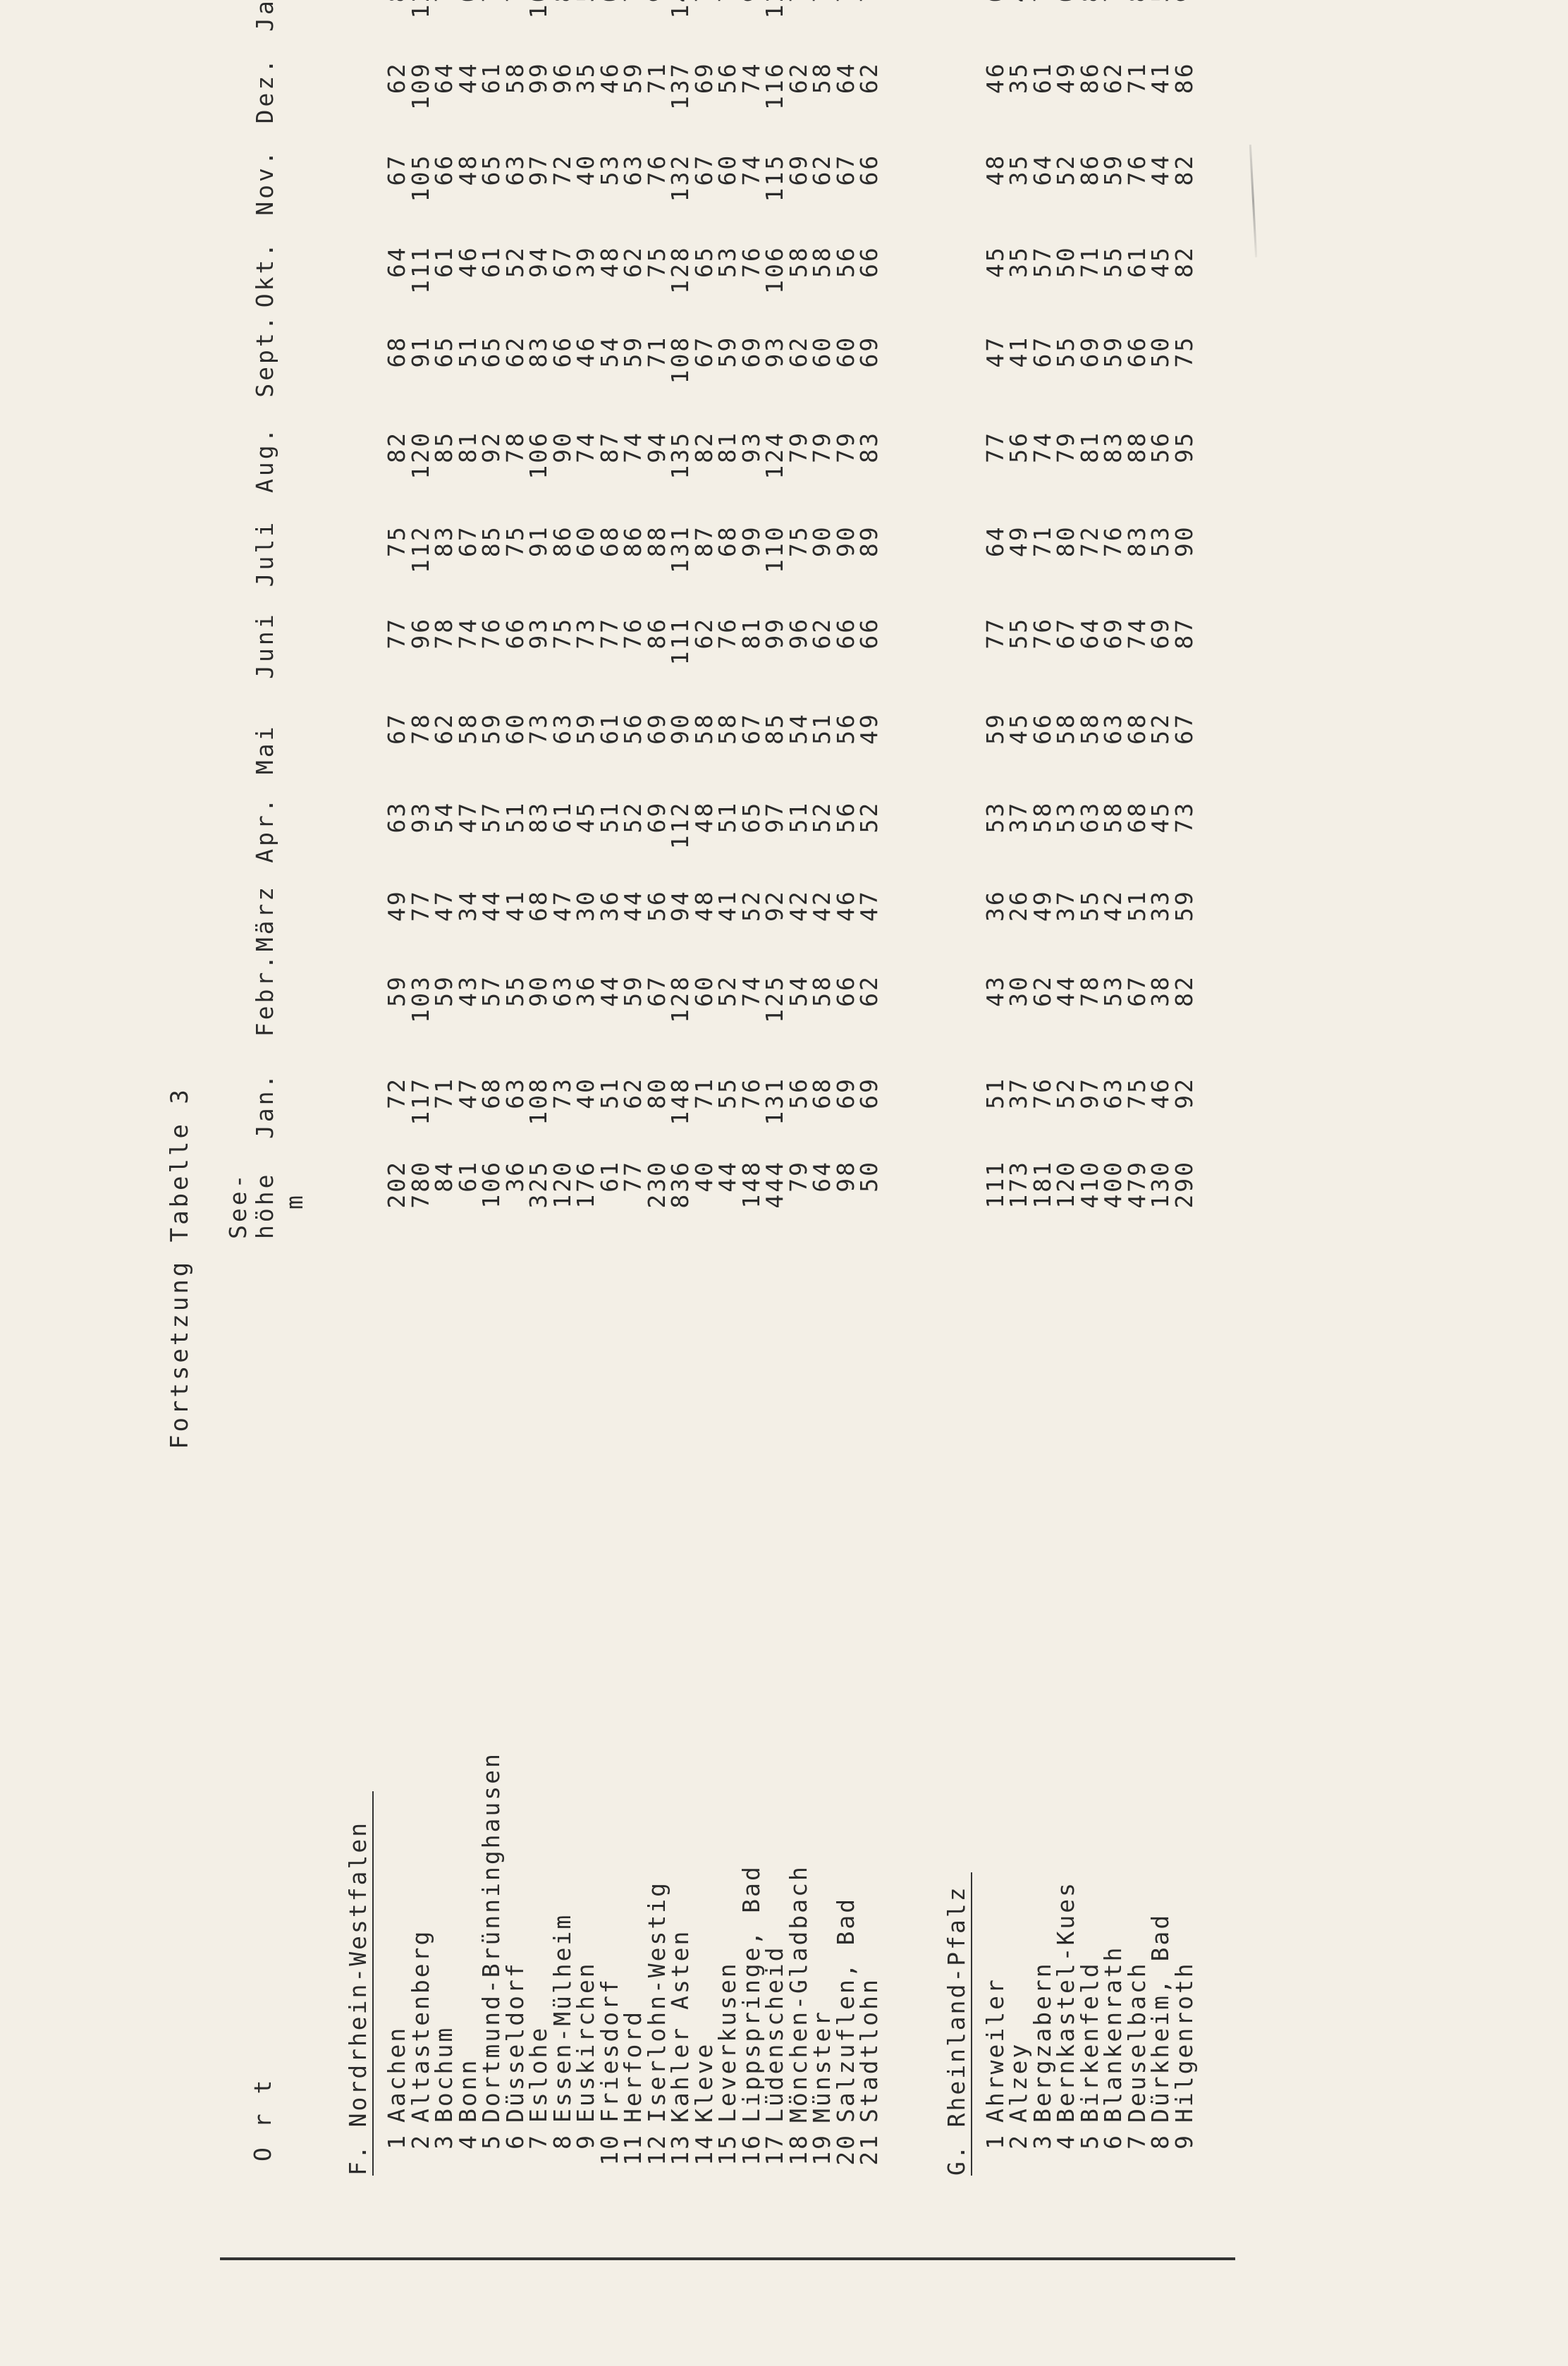 The width and height of the screenshot is (1568, 2366). Describe the element at coordinates (774, 905) in the screenshot. I see `row-value-märz: 92` at that location.